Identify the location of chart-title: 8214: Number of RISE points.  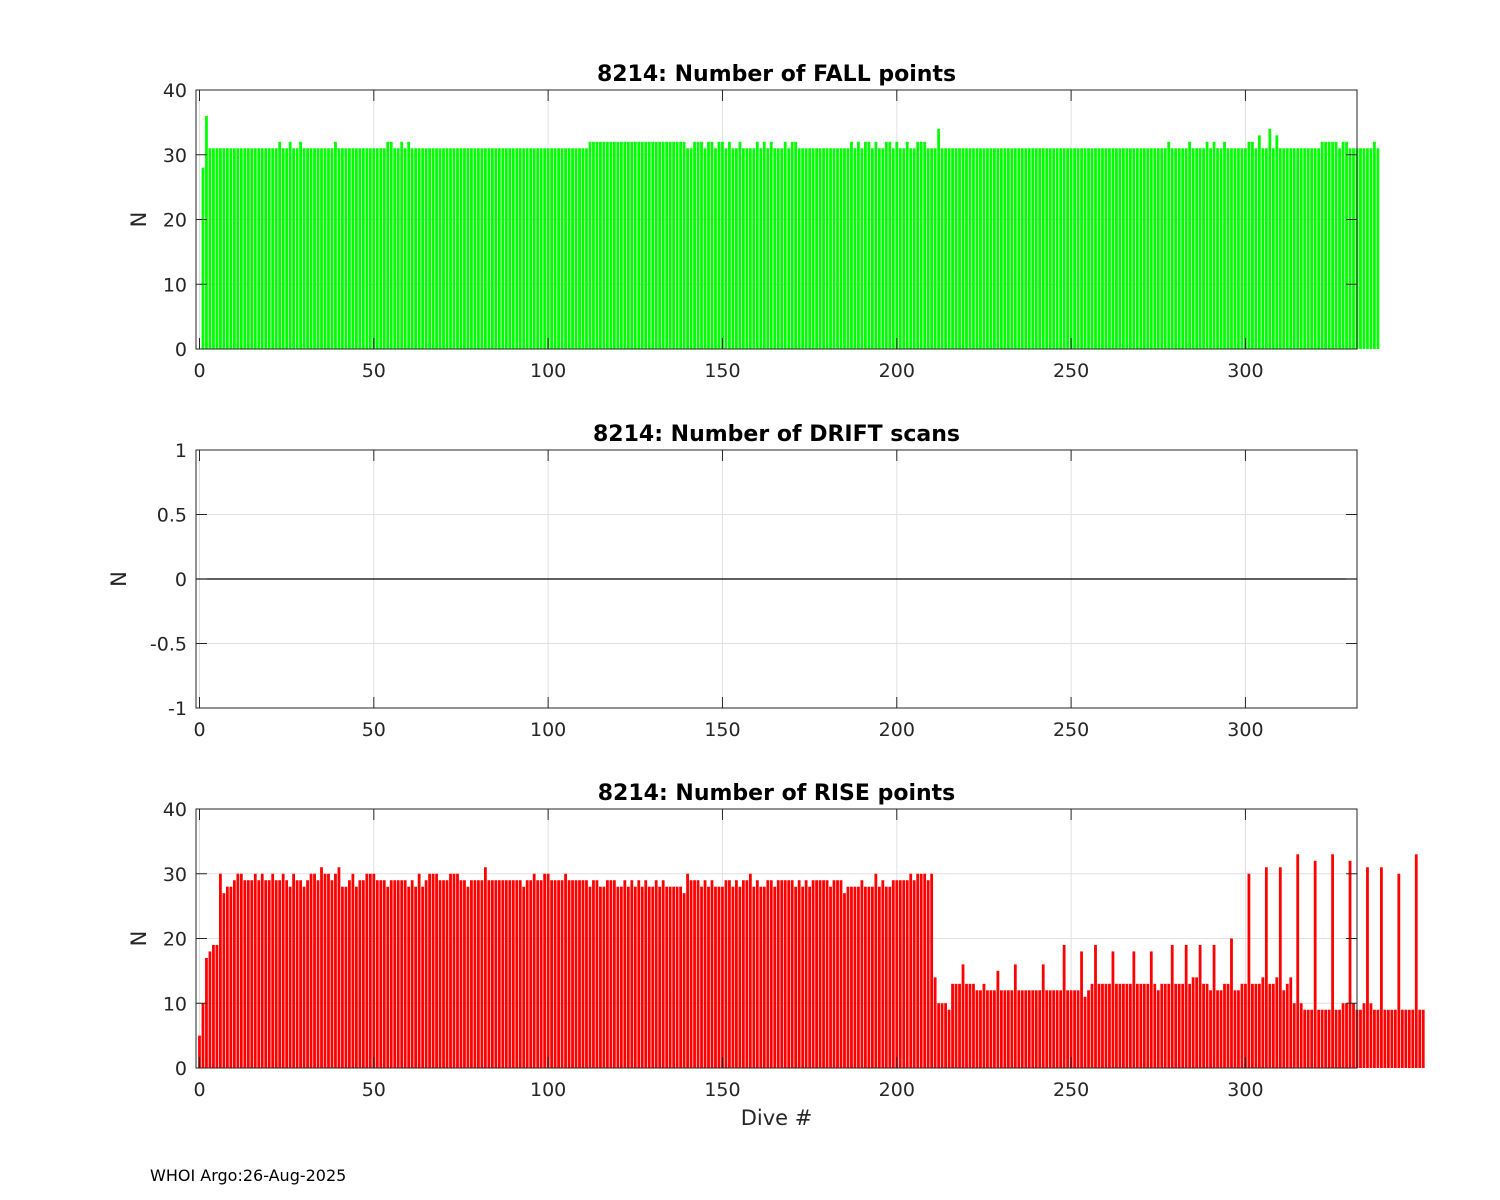
(777, 793).